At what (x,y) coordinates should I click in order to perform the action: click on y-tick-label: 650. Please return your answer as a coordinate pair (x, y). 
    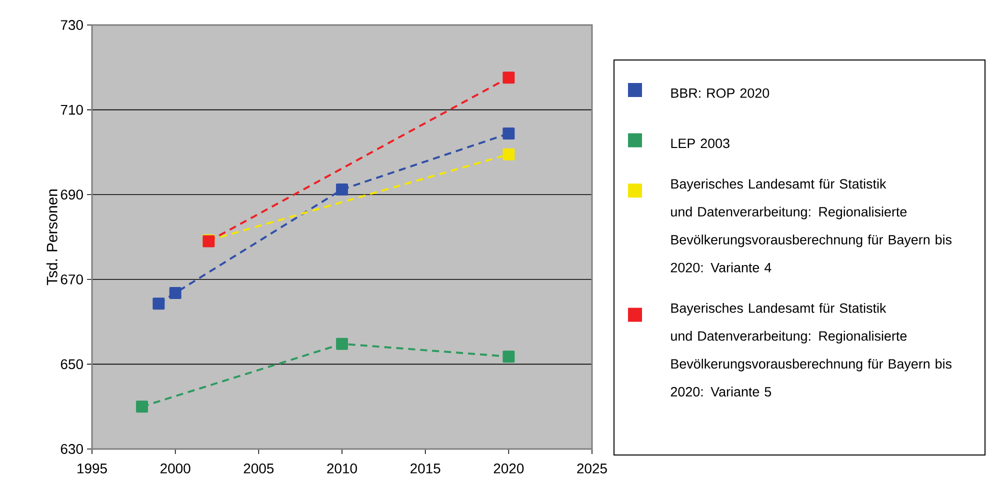
    Looking at the image, I should click on (71, 364).